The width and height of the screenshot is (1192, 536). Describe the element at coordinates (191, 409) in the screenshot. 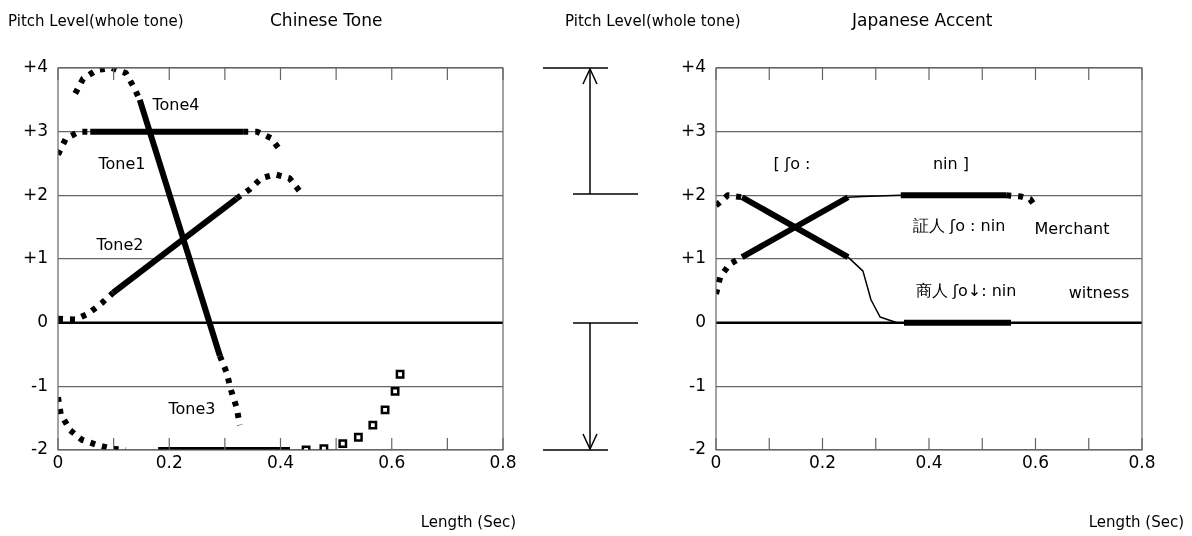

I see `annotation: Tone3` at that location.